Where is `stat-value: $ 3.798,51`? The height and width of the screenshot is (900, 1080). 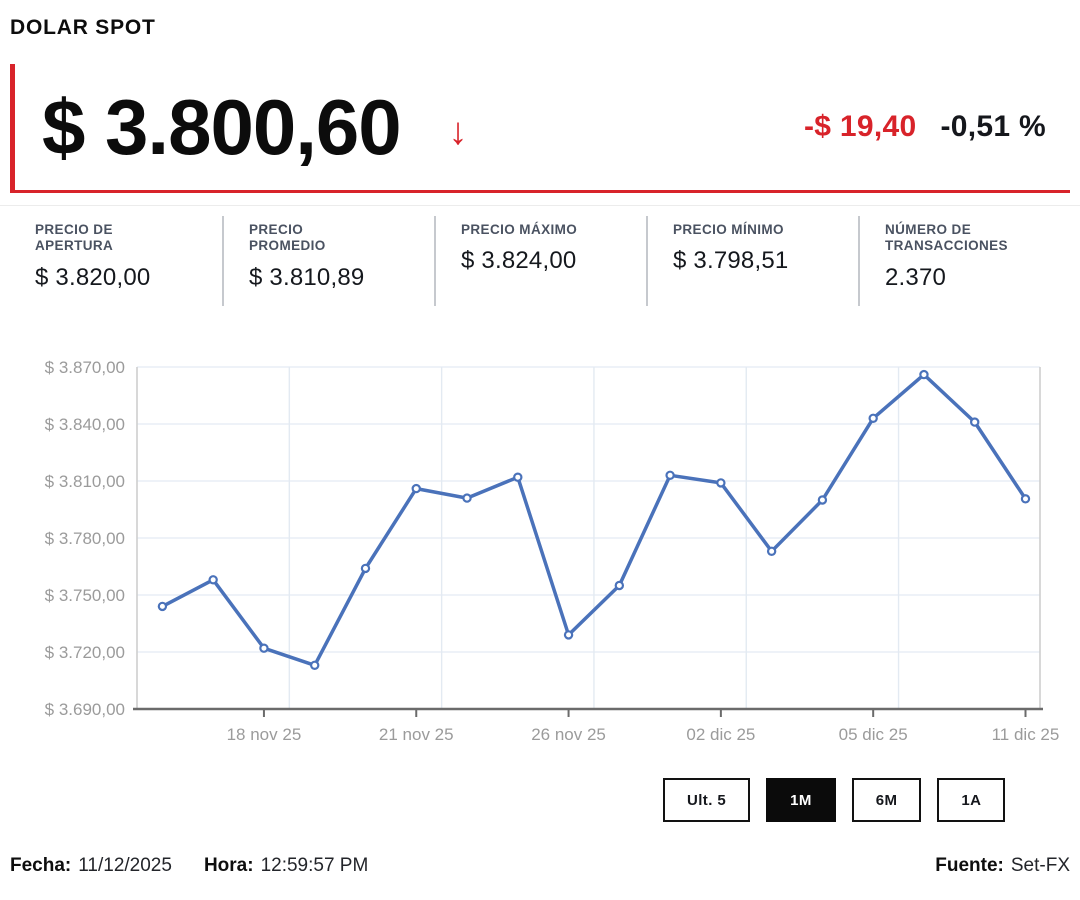 stat-value: $ 3.798,51 is located at coordinates (731, 261).